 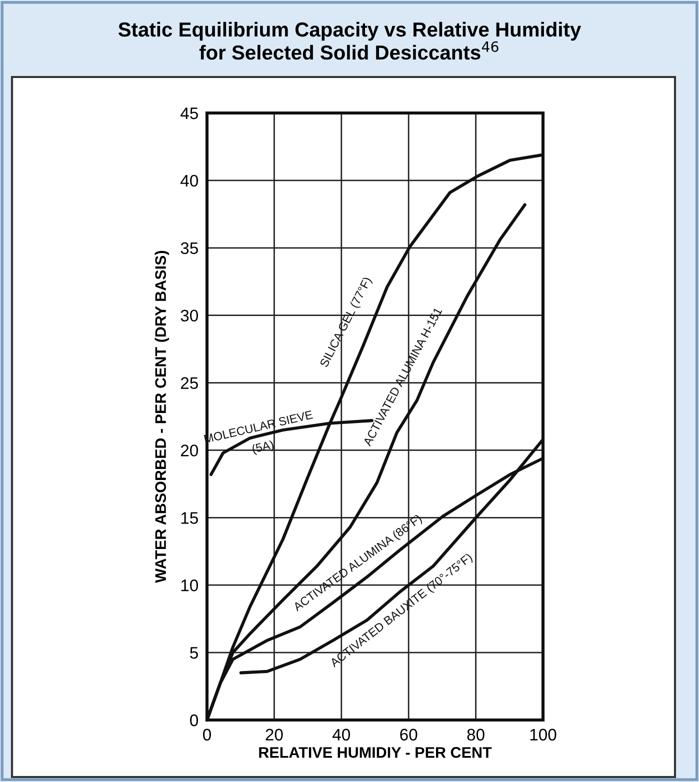 I want to click on y-tick-label: 40, so click(x=189, y=180).